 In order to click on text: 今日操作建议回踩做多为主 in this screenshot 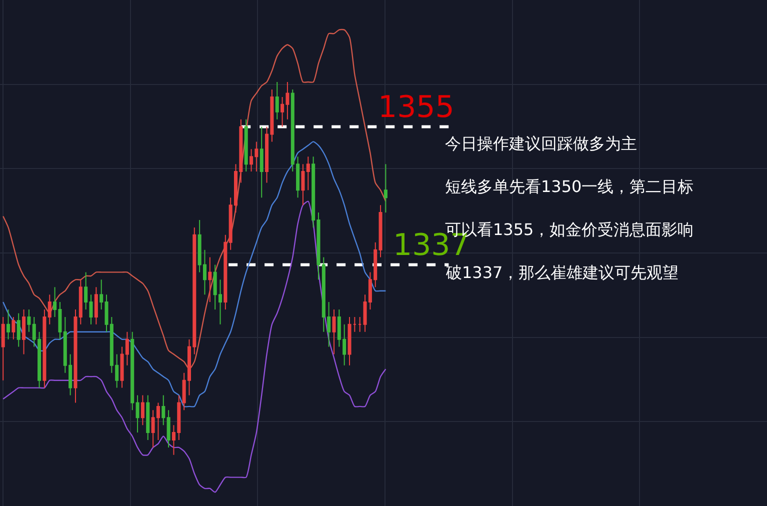, I will do `click(541, 143)`.